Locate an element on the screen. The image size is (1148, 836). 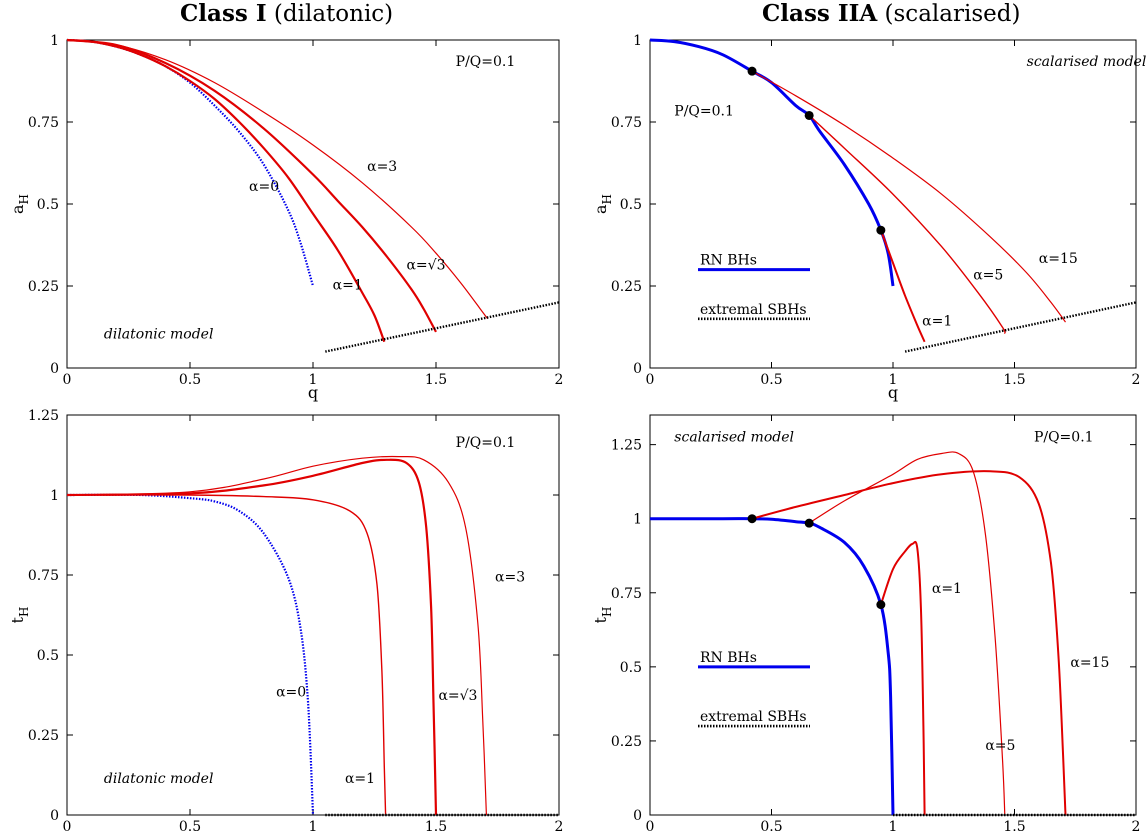
column-title-bold: Class IIA is located at coordinates (820, 13).